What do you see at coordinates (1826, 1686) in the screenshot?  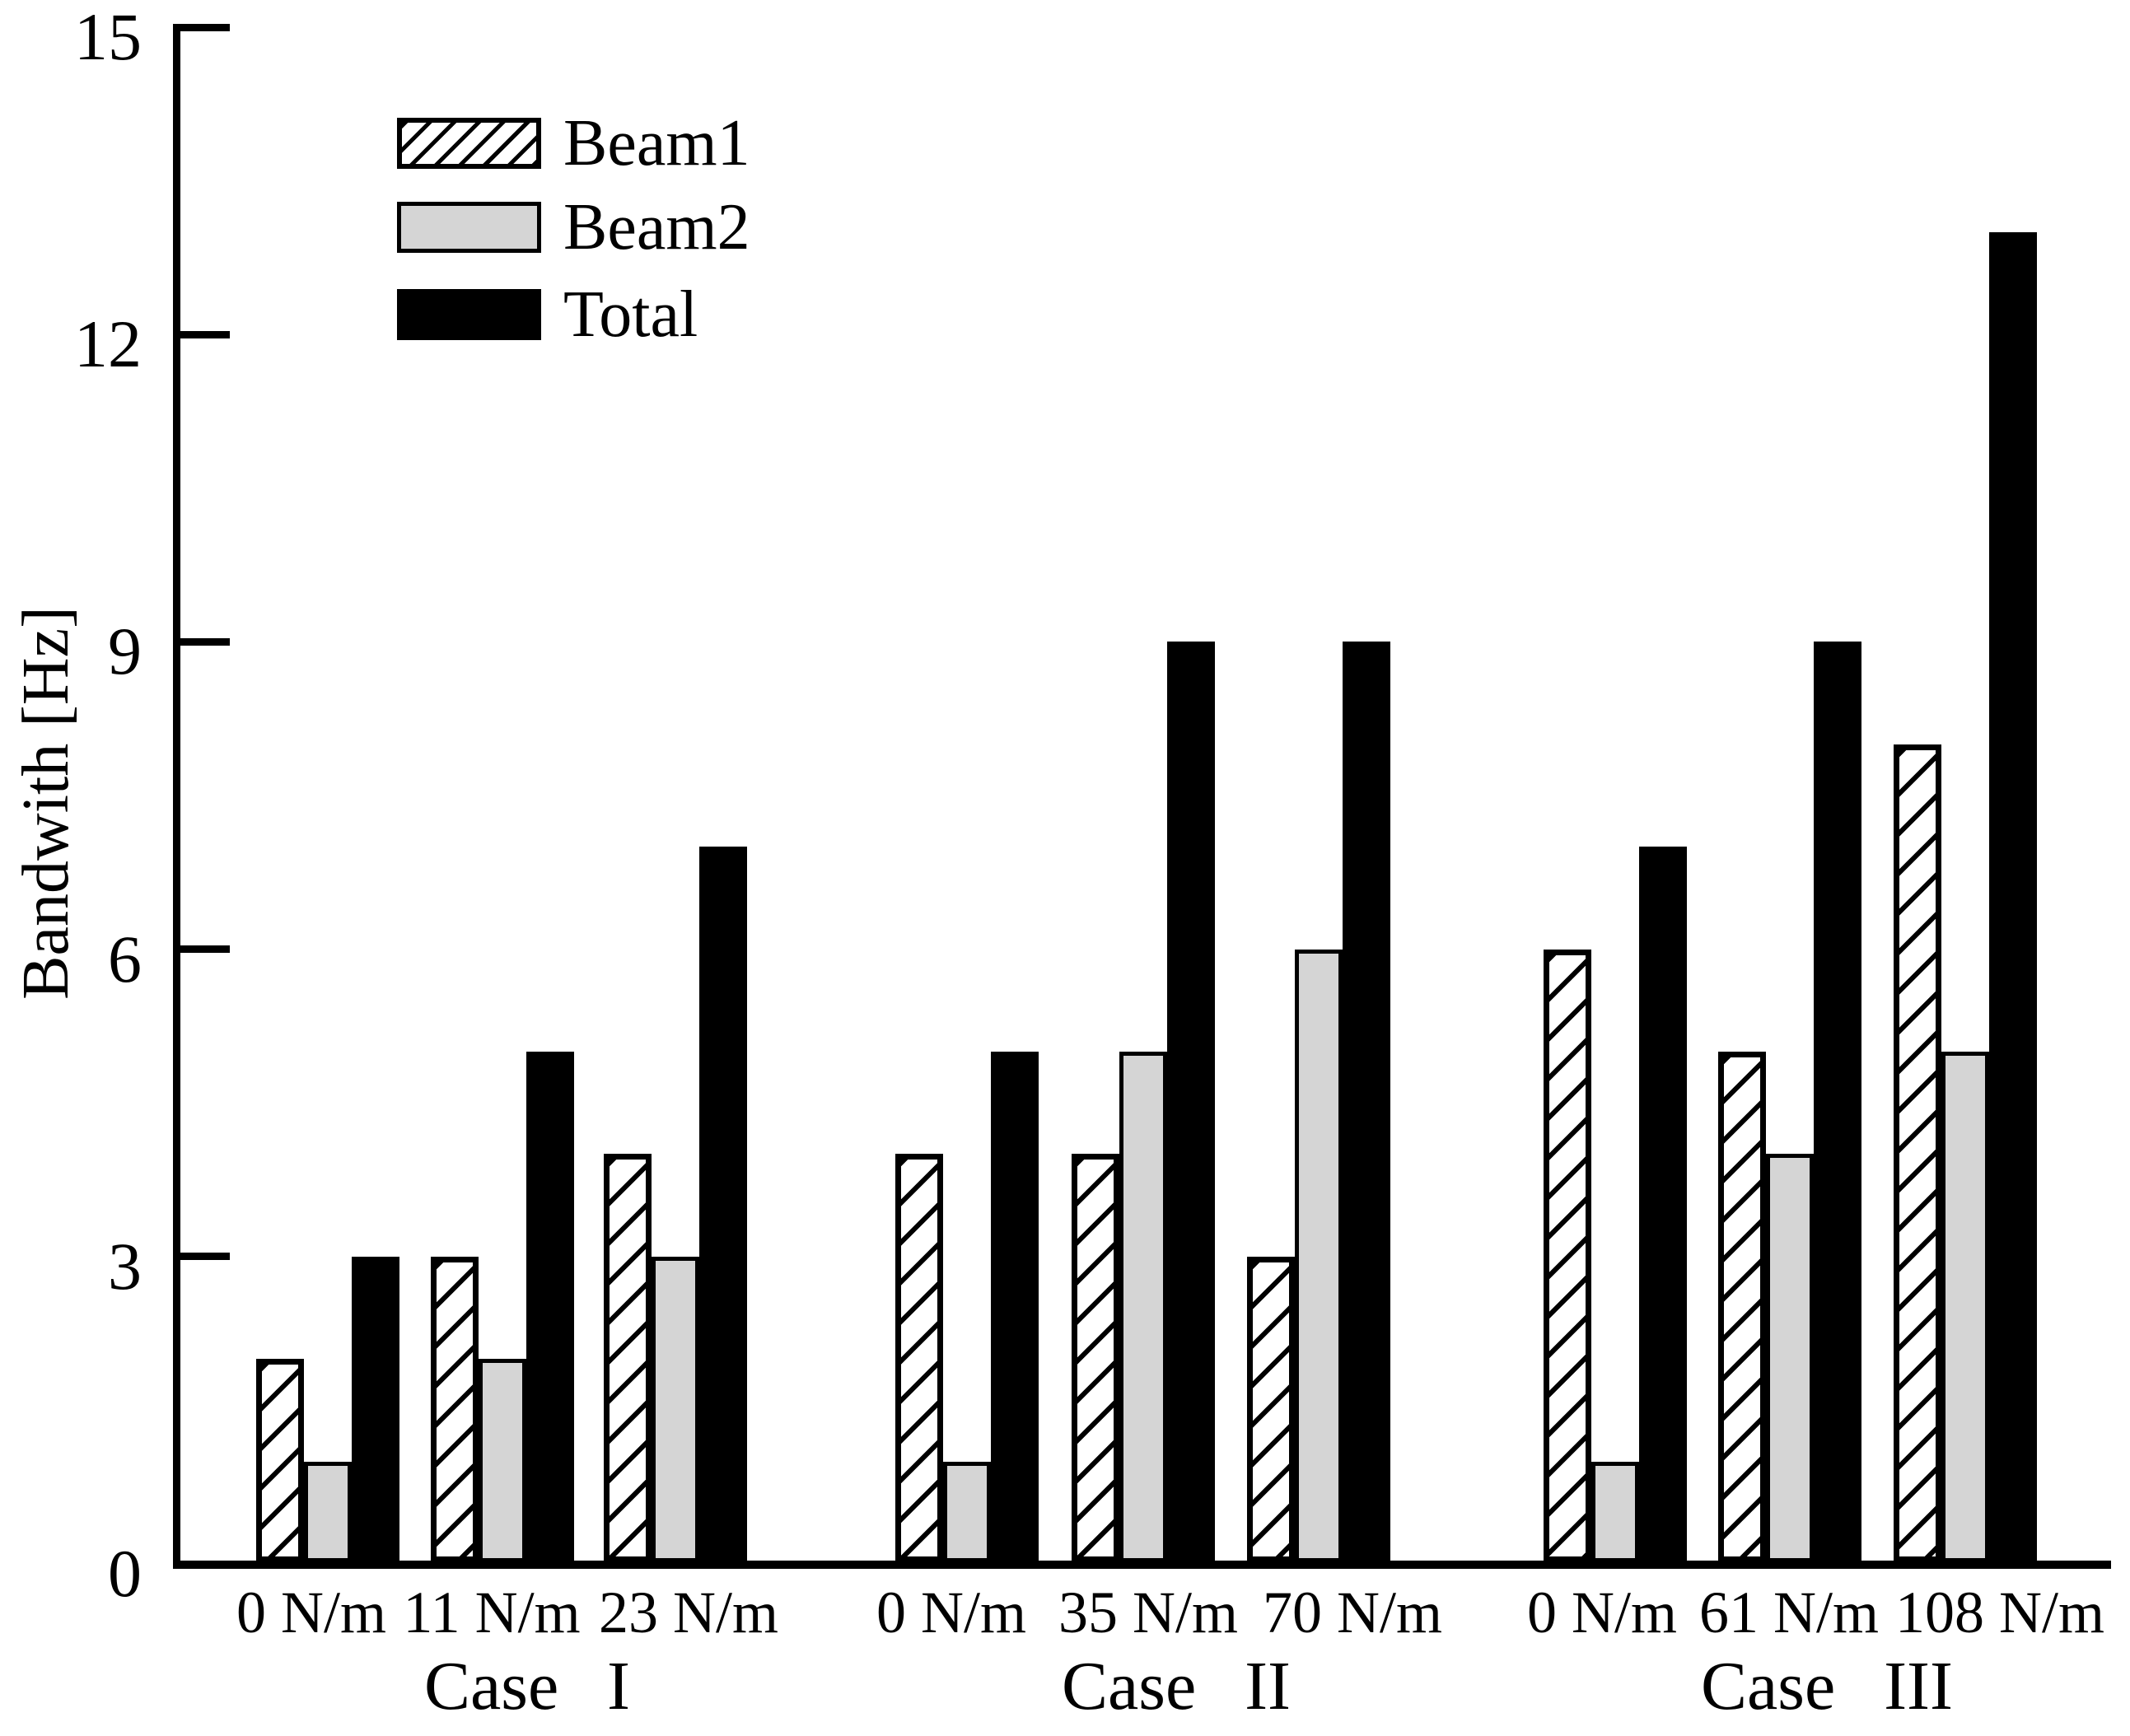 I see `case-label: Case III` at bounding box center [1826, 1686].